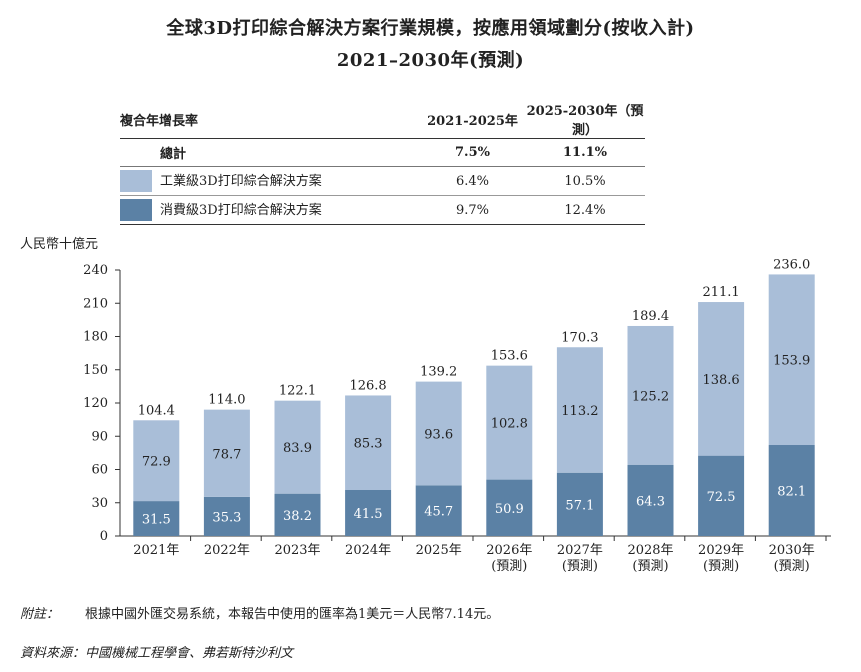  I want to click on cagr-row-consumer: 消費級3D打印綜合解決方案 9.7% 12.4%, so click(382, 210).